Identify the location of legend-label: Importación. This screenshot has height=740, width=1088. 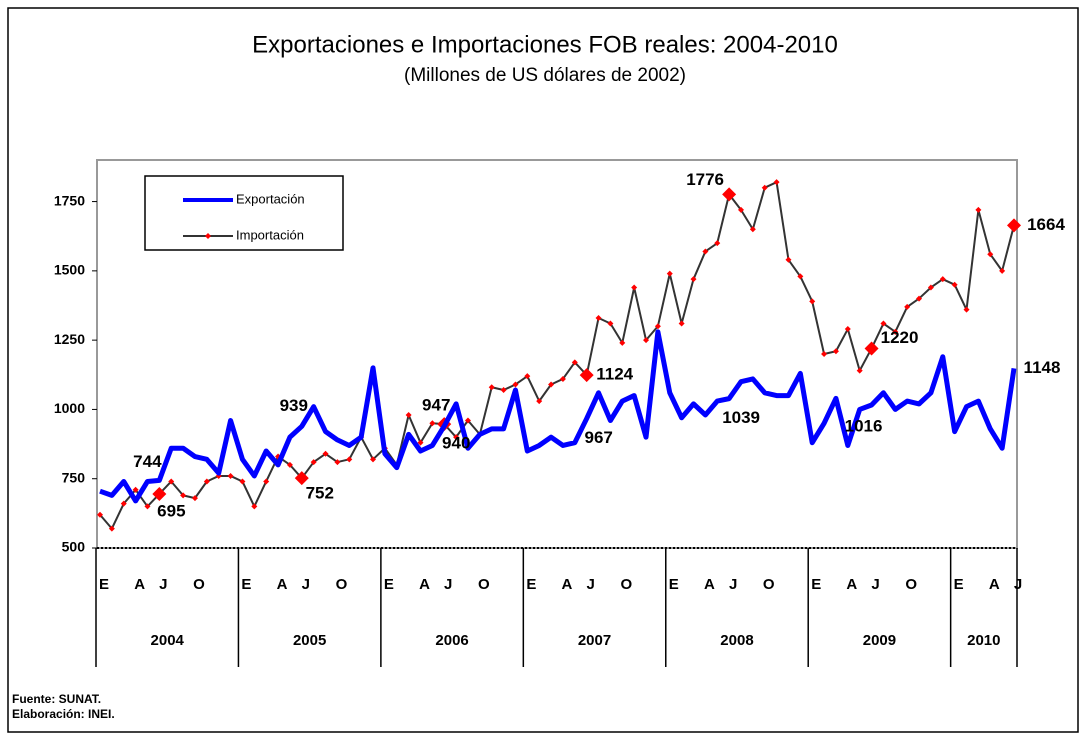
(270, 234).